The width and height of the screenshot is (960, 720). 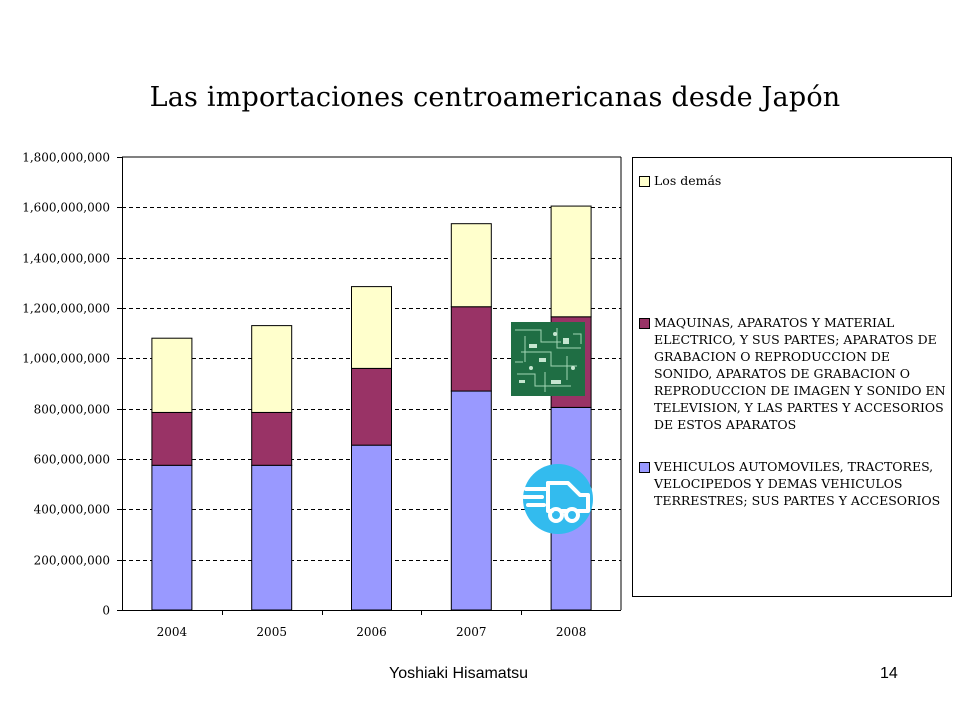 I want to click on y-tick-label: 200,000,000, so click(x=72, y=561).